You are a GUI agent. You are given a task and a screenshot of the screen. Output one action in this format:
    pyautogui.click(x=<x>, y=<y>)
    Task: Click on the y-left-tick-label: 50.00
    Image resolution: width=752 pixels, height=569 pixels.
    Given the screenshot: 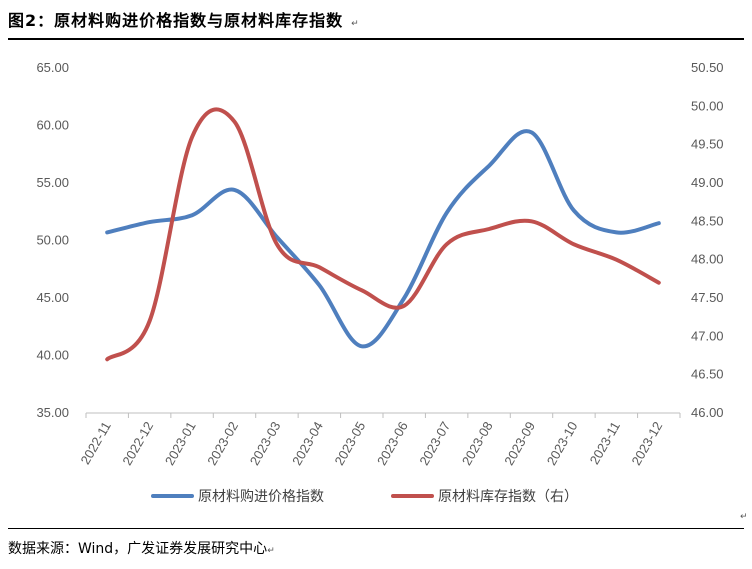 What is the action you would take?
    pyautogui.click(x=52, y=240)
    